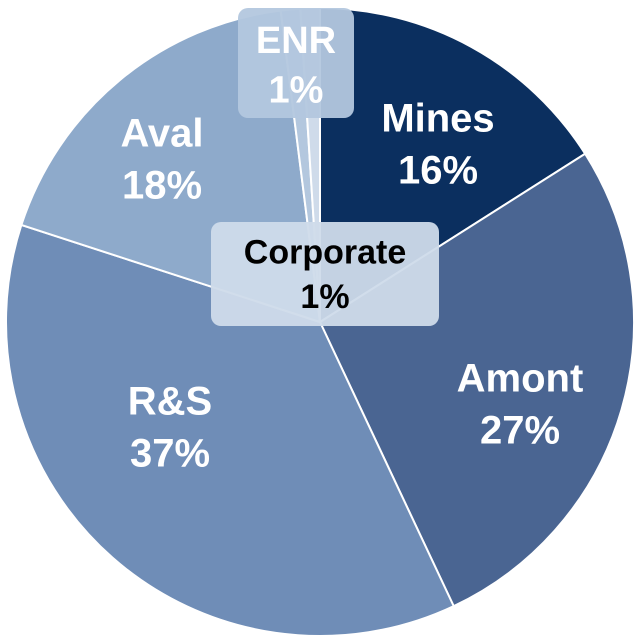 The height and width of the screenshot is (644, 636). I want to click on slice-value-label: 27%, so click(520, 431).